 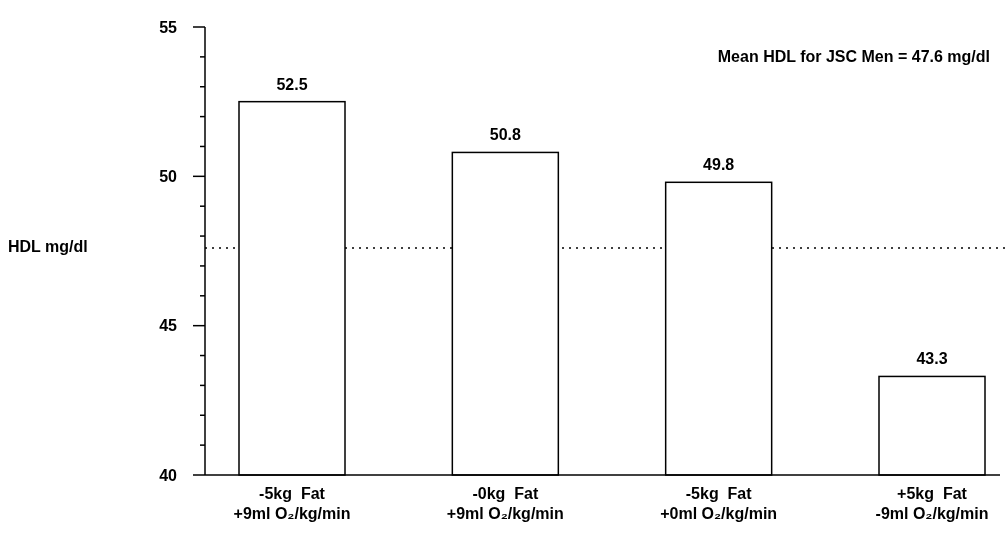 What do you see at coordinates (168, 27) in the screenshot?
I see `y-tick-label: 55` at bounding box center [168, 27].